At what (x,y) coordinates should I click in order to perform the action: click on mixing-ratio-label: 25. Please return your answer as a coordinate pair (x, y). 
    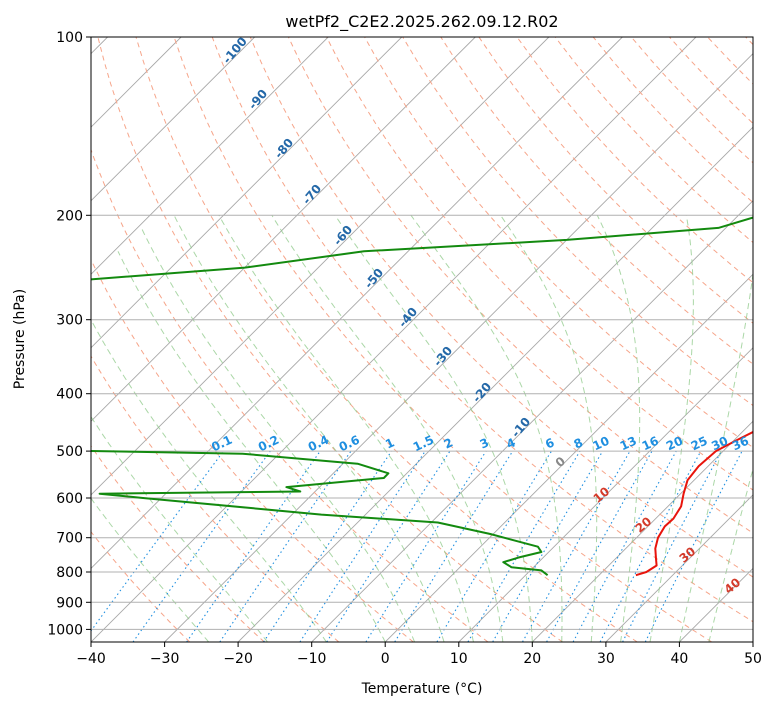
    Looking at the image, I should click on (699, 444).